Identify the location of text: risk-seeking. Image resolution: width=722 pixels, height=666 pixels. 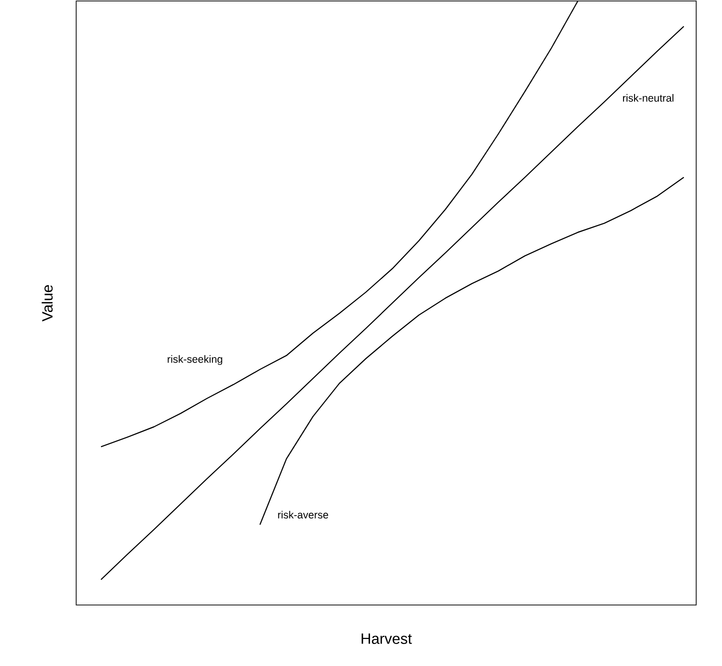
(195, 360).